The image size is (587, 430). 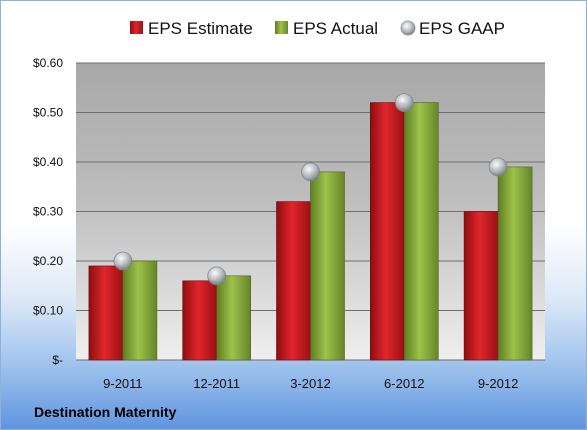 I want to click on legend-swatch-eps-estimate, so click(x=136, y=27).